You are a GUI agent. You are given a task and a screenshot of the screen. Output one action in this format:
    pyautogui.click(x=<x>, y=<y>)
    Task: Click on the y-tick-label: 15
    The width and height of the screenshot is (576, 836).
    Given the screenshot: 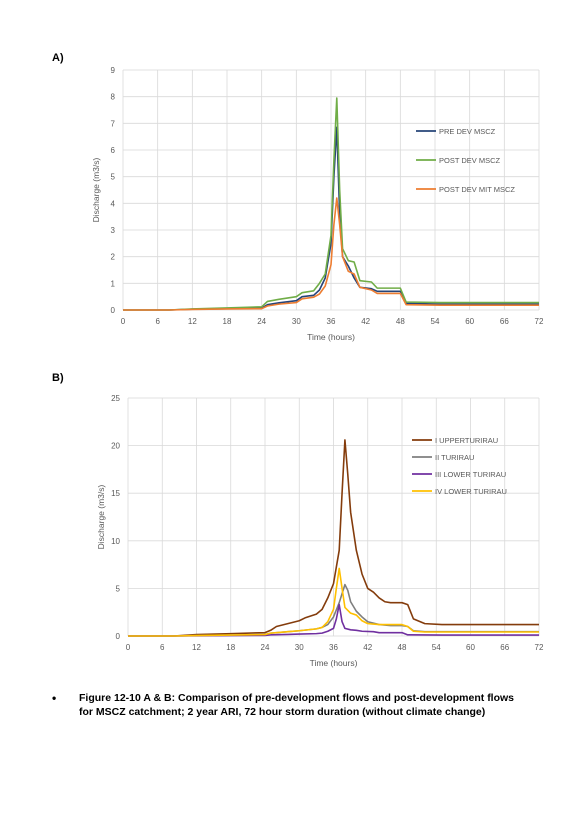 What is the action you would take?
    pyautogui.click(x=115, y=493)
    